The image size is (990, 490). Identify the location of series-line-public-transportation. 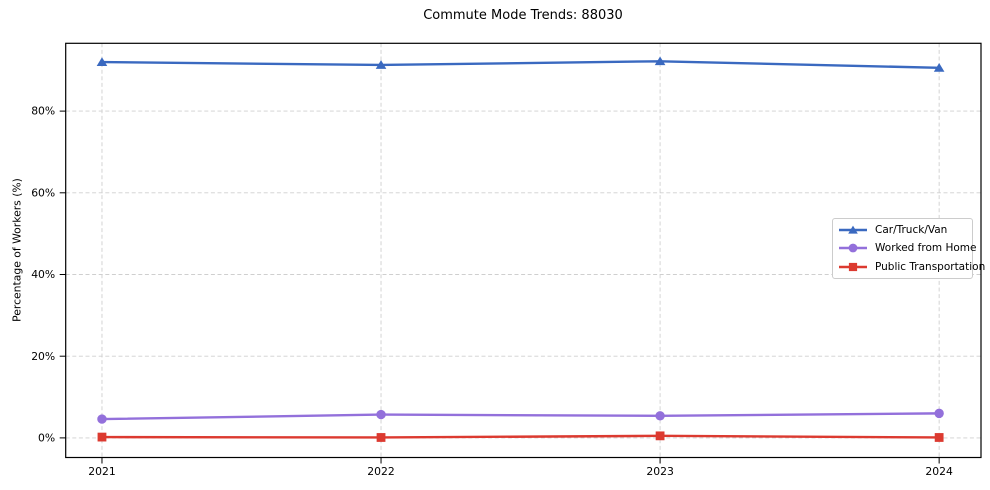
(520, 436).